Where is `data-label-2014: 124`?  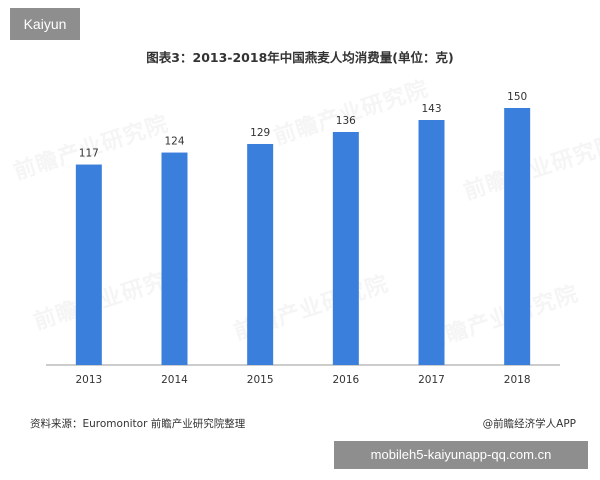 data-label-2014: 124 is located at coordinates (174, 142).